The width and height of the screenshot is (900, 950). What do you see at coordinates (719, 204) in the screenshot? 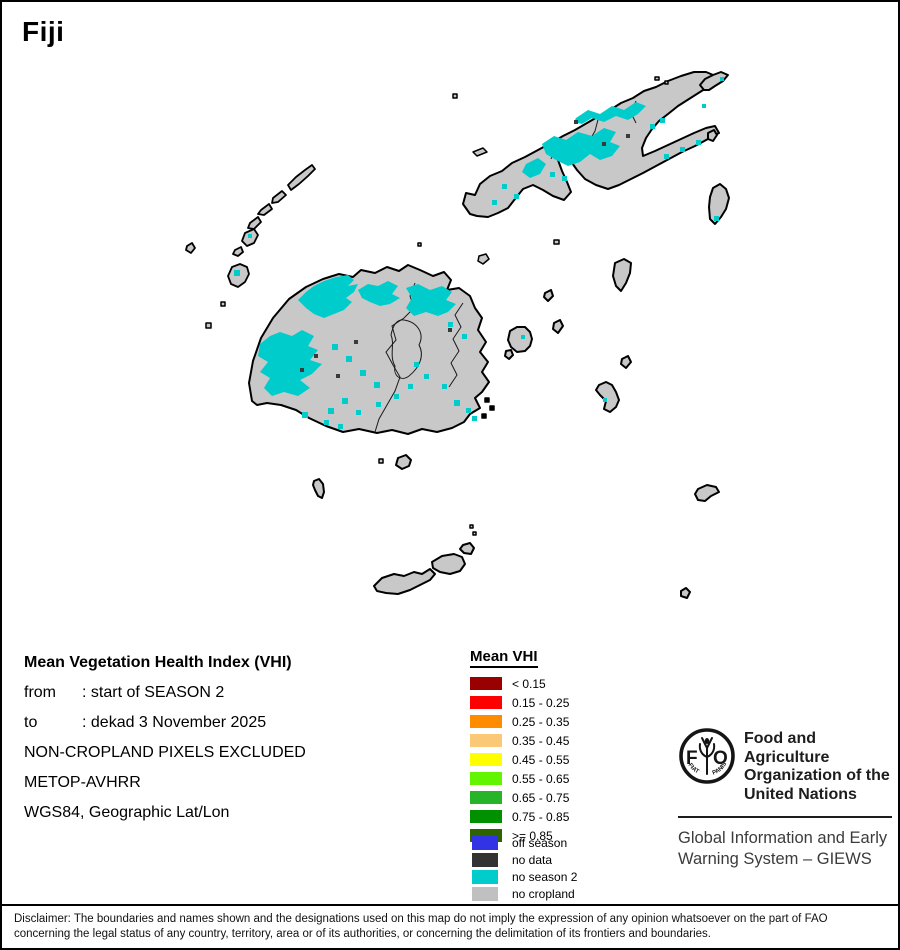
I see `island-taveuni` at bounding box center [719, 204].